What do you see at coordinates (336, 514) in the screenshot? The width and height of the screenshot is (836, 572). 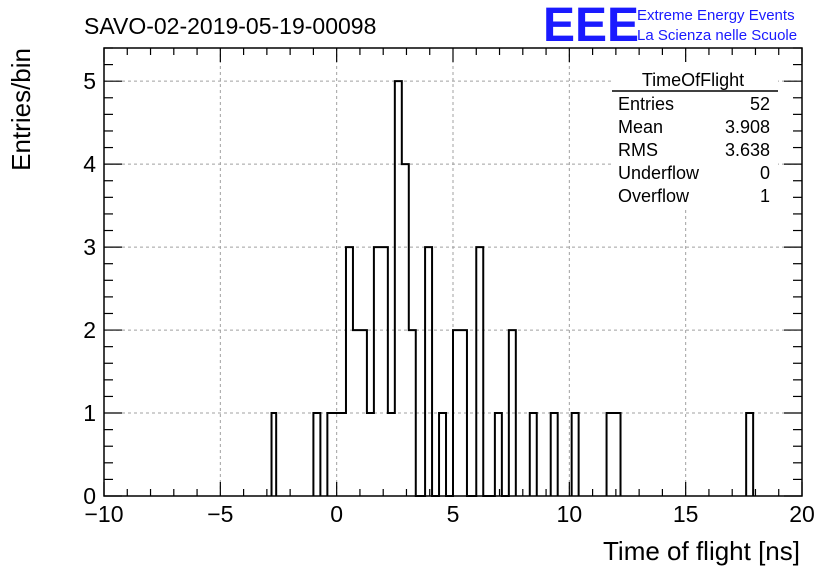 I see `x-tick-label: 0` at bounding box center [336, 514].